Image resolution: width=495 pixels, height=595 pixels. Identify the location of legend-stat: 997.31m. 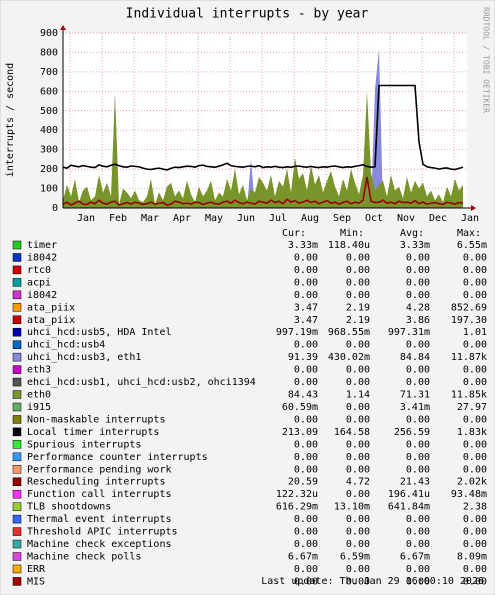
(409, 332).